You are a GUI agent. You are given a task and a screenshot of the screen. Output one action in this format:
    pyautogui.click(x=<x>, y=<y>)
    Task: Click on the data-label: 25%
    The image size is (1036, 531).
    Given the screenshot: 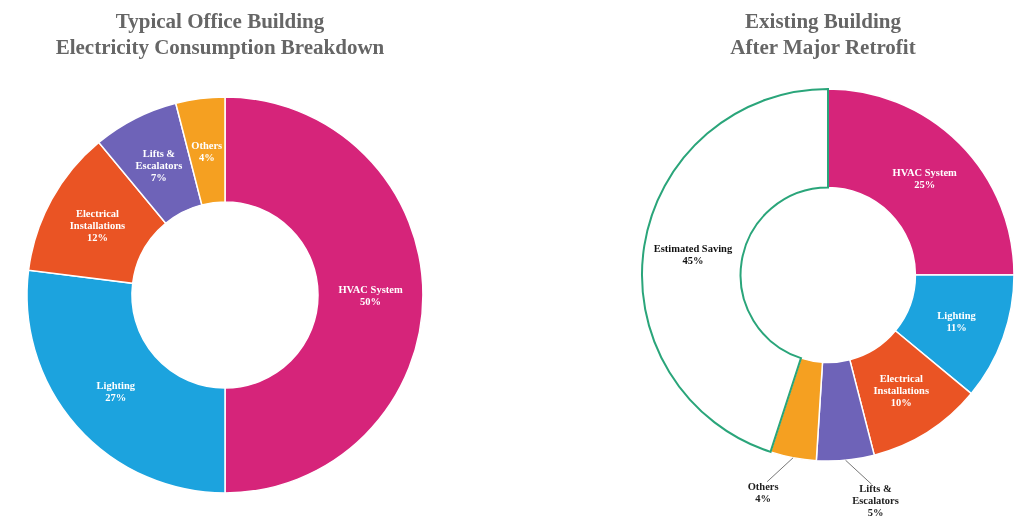 What is the action you would take?
    pyautogui.click(x=925, y=184)
    